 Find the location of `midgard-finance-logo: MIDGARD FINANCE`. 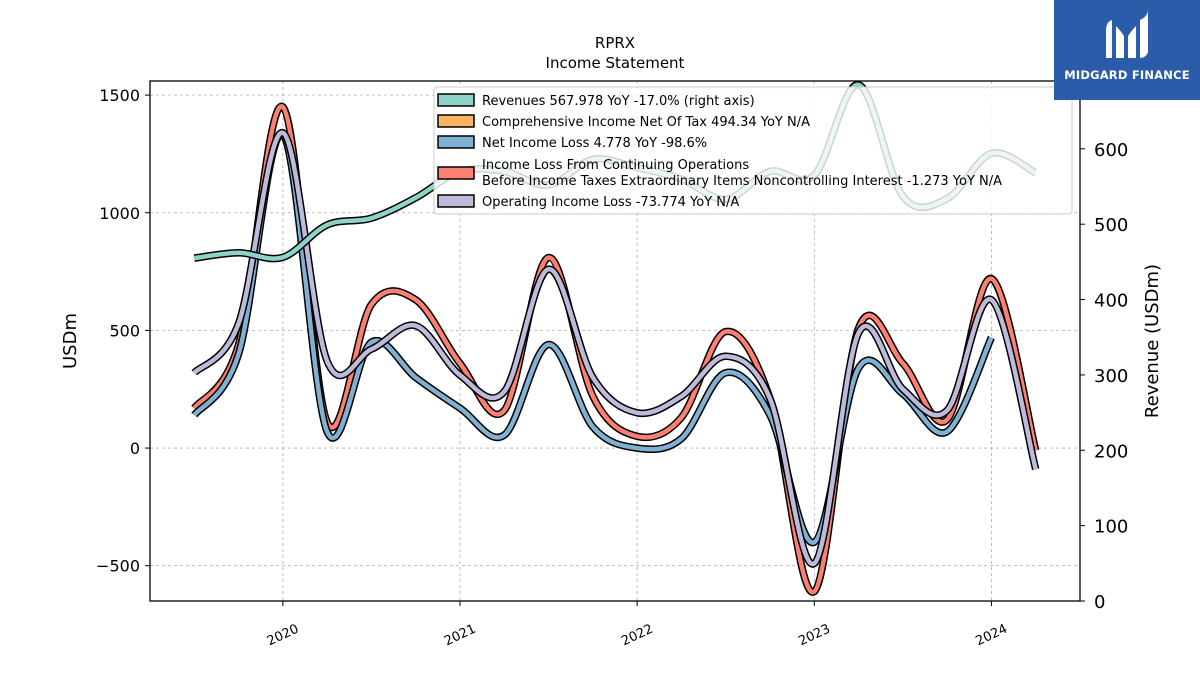

midgard-finance-logo: MIDGARD FINANCE is located at coordinates (1127, 50).